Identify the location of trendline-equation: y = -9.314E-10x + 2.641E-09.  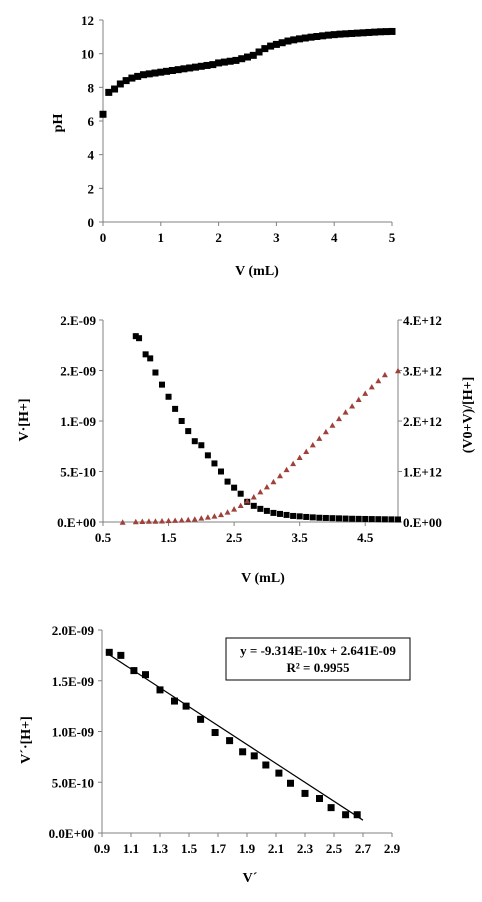
(318, 650).